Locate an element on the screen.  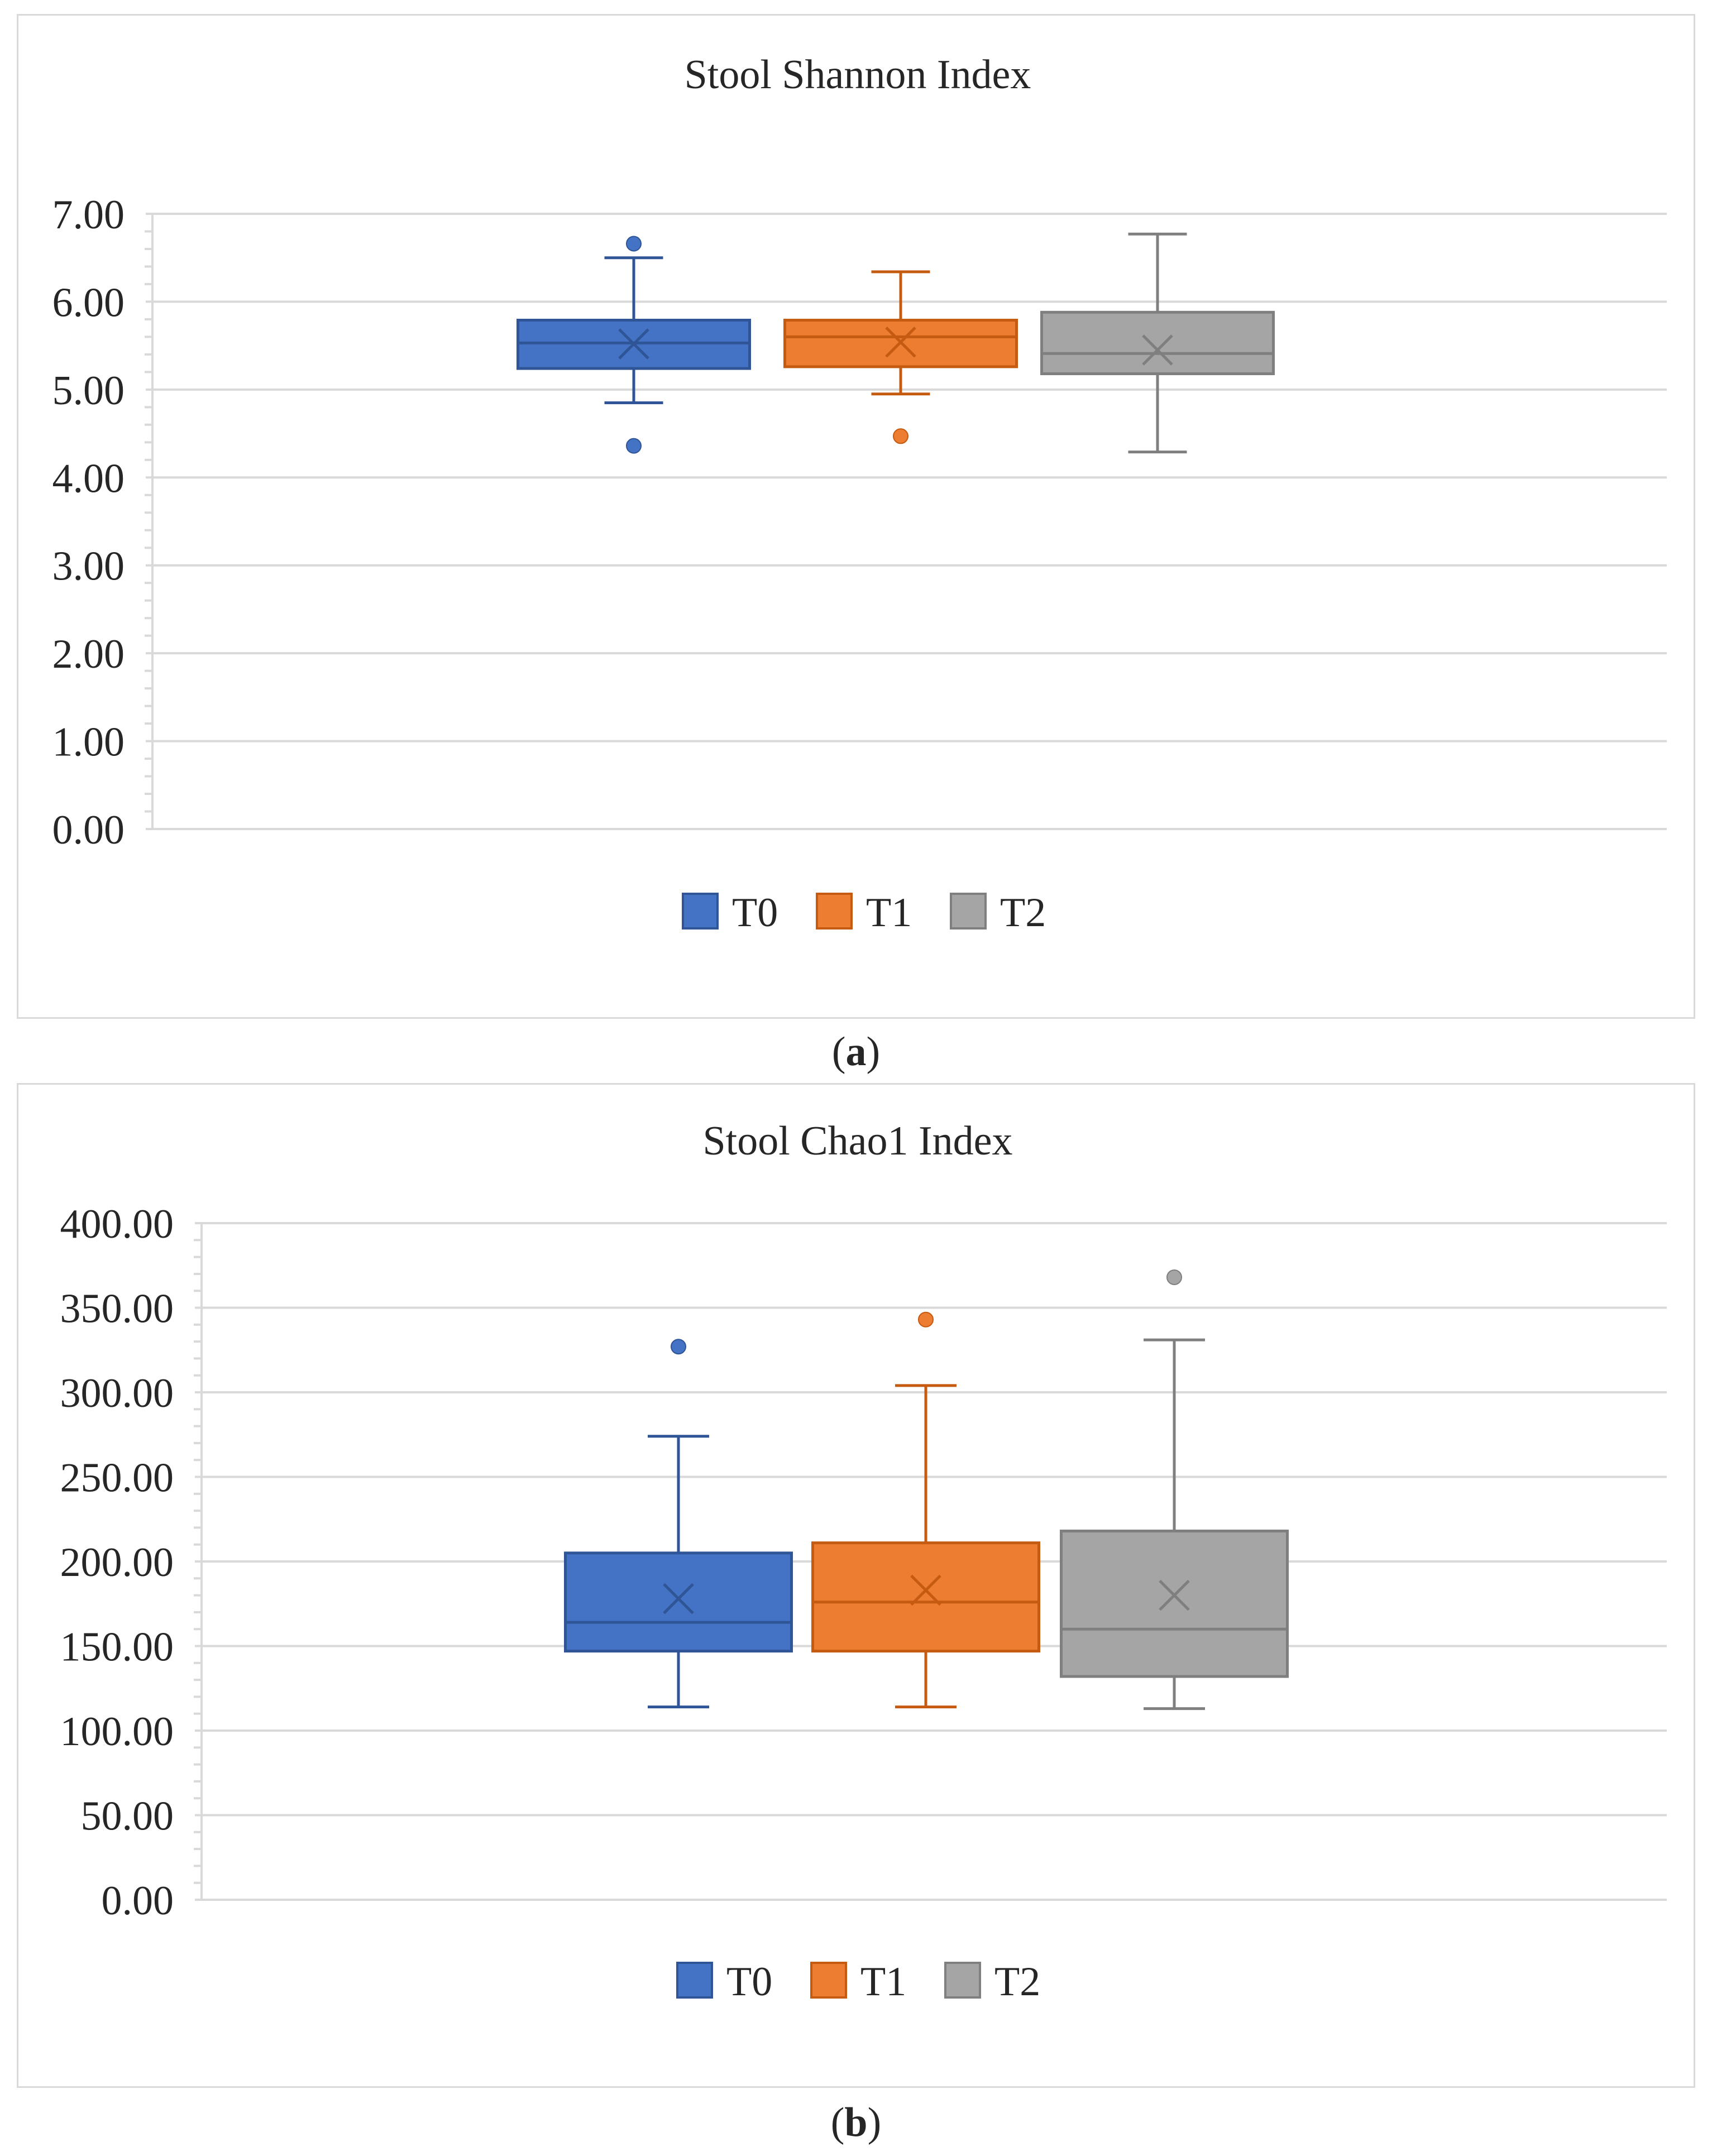
panel-a-label: a is located at coordinates (856, 1052).